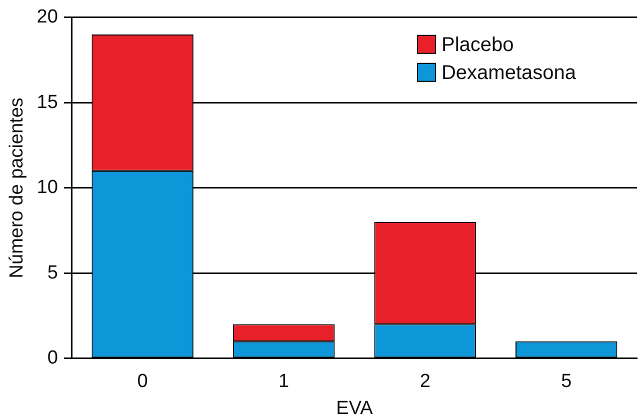 The height and width of the screenshot is (420, 639). What do you see at coordinates (52, 358) in the screenshot?
I see `y-tick-label: 0` at bounding box center [52, 358].